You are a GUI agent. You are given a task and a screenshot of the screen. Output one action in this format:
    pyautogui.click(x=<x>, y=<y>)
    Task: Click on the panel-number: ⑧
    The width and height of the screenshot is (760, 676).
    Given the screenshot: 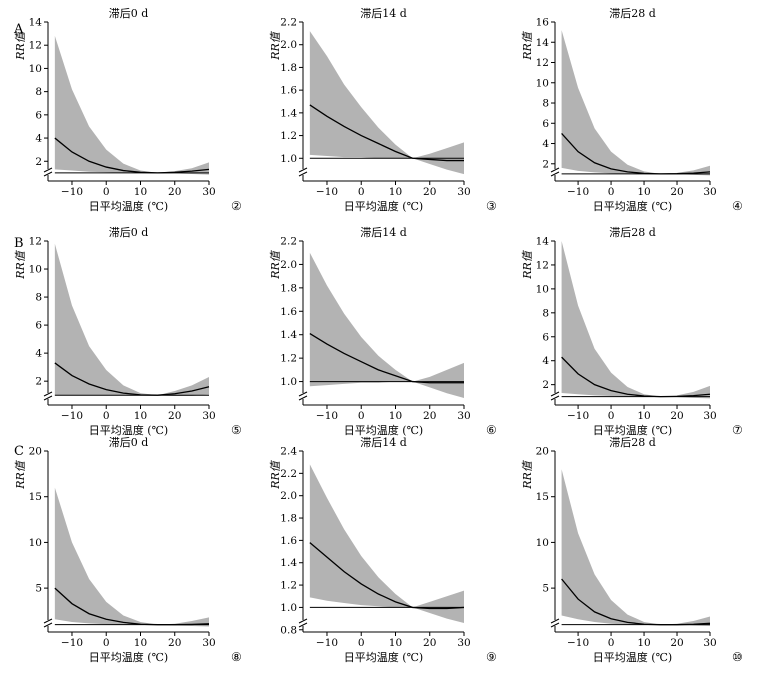 What is the action you would take?
    pyautogui.click(x=236, y=657)
    